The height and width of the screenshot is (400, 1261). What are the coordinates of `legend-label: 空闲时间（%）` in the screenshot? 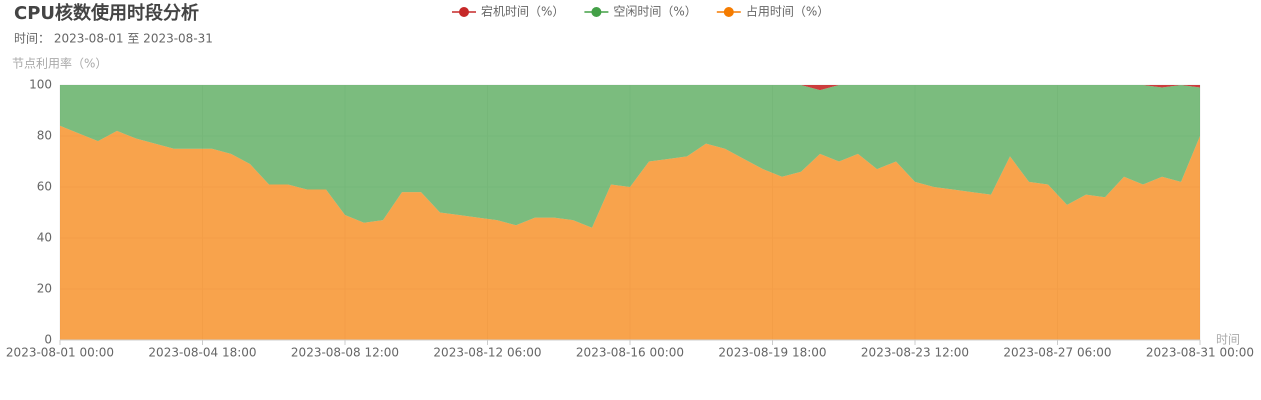 It's located at (654, 12).